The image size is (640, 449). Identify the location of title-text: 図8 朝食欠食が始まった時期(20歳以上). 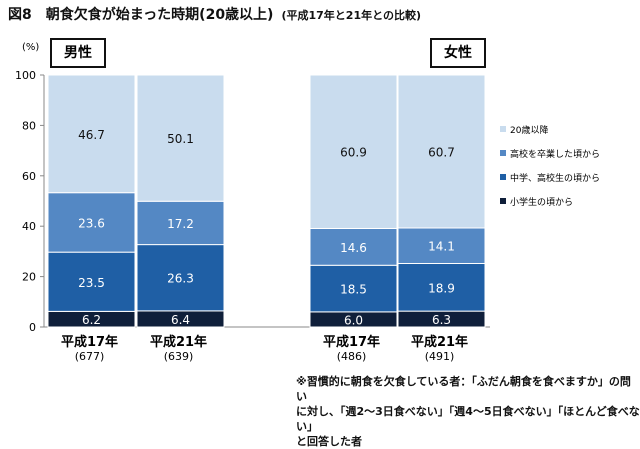
(141, 15).